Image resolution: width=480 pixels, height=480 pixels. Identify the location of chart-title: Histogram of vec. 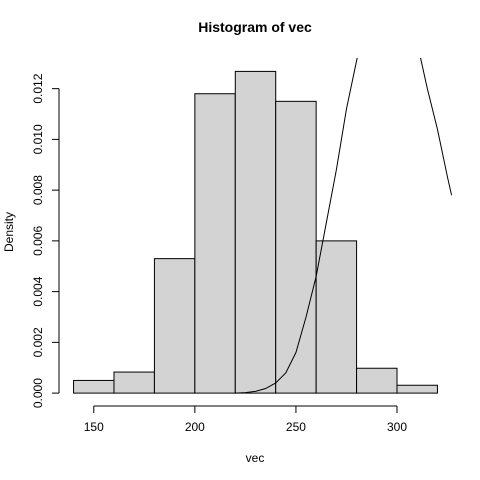
(255, 27).